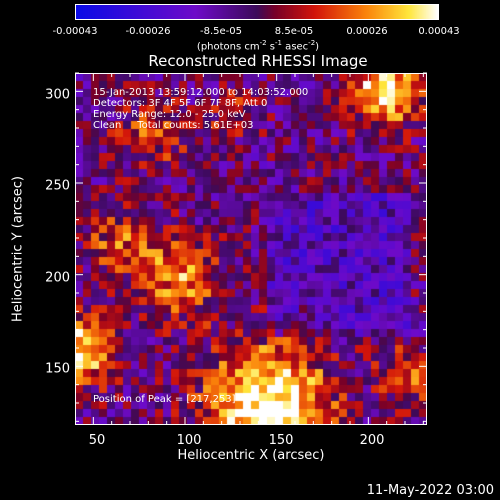 Image resolution: width=500 pixels, height=500 pixels. What do you see at coordinates (221, 31) in the screenshot?
I see `colorbar-tick: -8.5e-05` at bounding box center [221, 31].